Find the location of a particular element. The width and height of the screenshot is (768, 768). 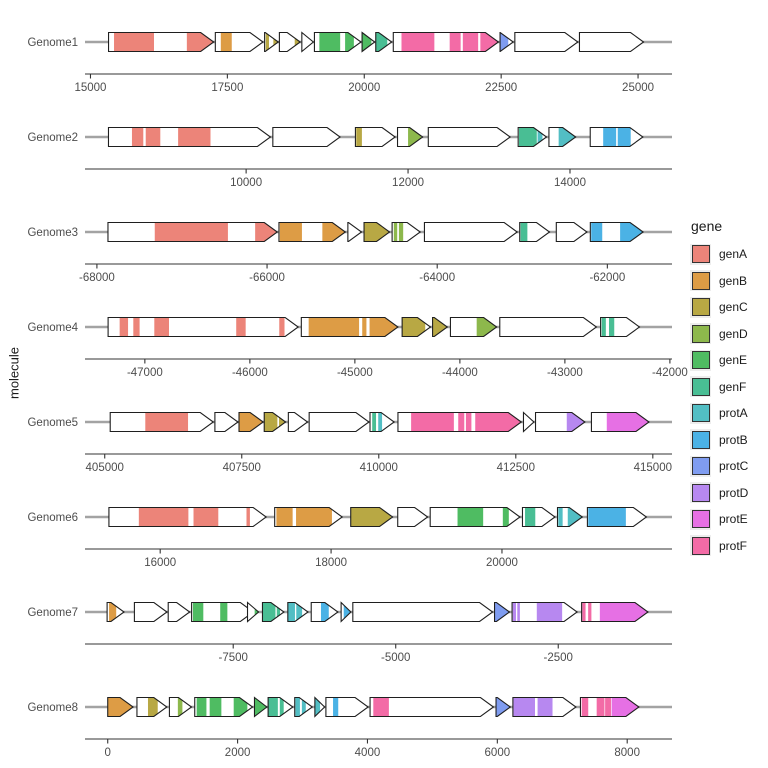

genome-label: Genome1 is located at coordinates (52, 43).